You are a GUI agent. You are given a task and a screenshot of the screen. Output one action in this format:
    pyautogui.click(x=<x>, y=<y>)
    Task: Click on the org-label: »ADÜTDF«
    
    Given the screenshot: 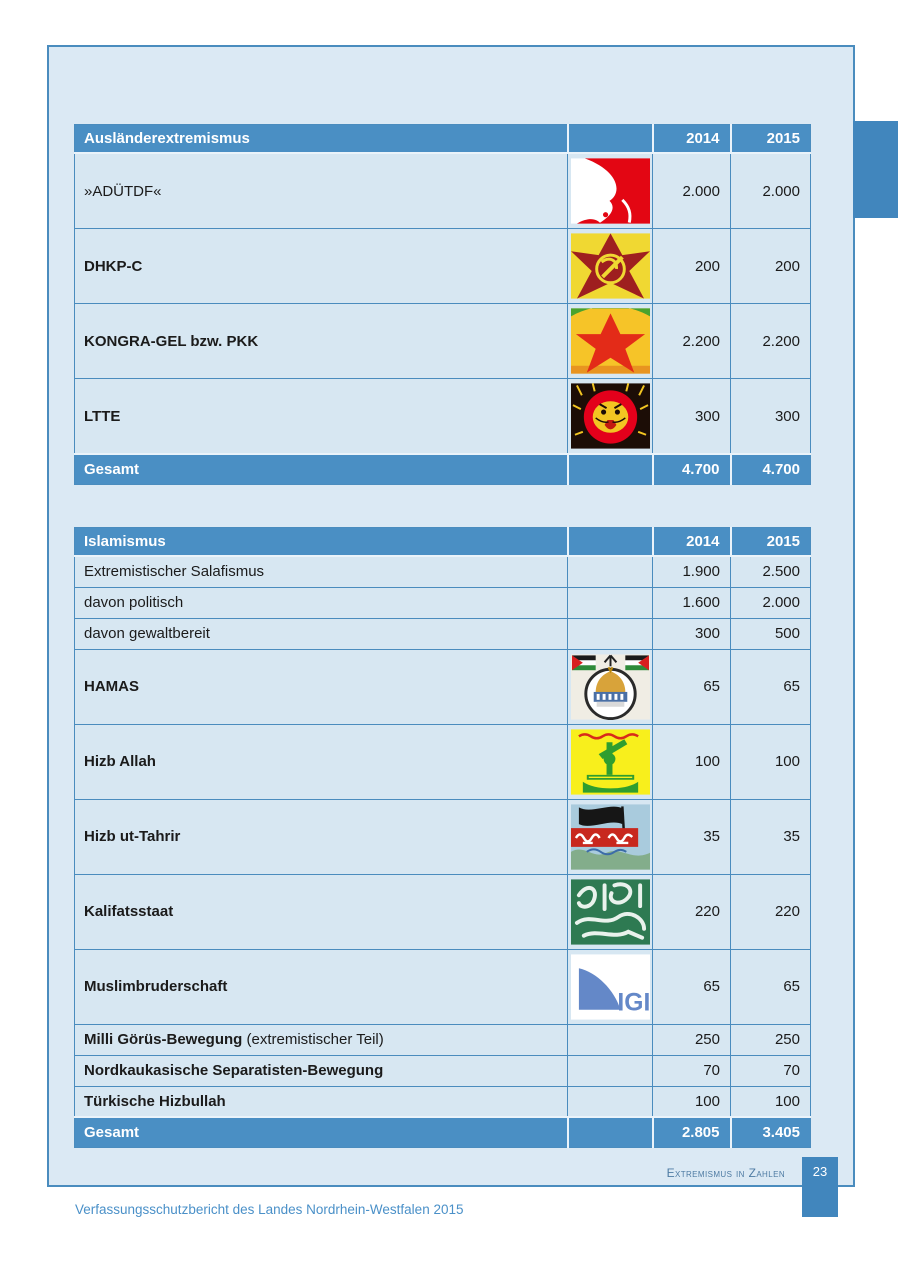 What is the action you would take?
    pyautogui.click(x=321, y=190)
    